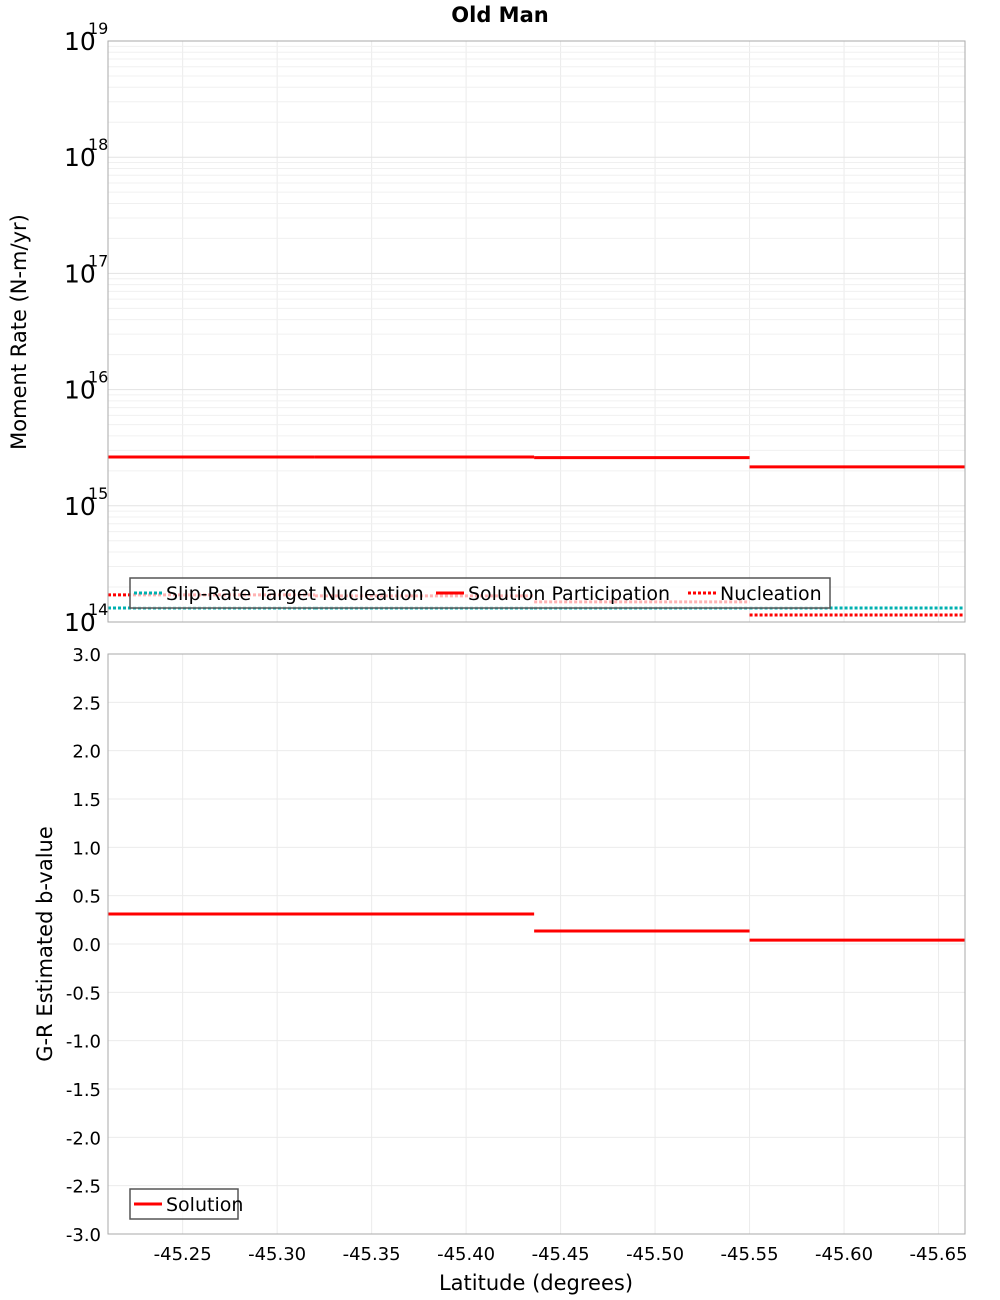  Describe the element at coordinates (86, 800) in the screenshot. I see `bottom-y-tick-label: 1.5` at that location.